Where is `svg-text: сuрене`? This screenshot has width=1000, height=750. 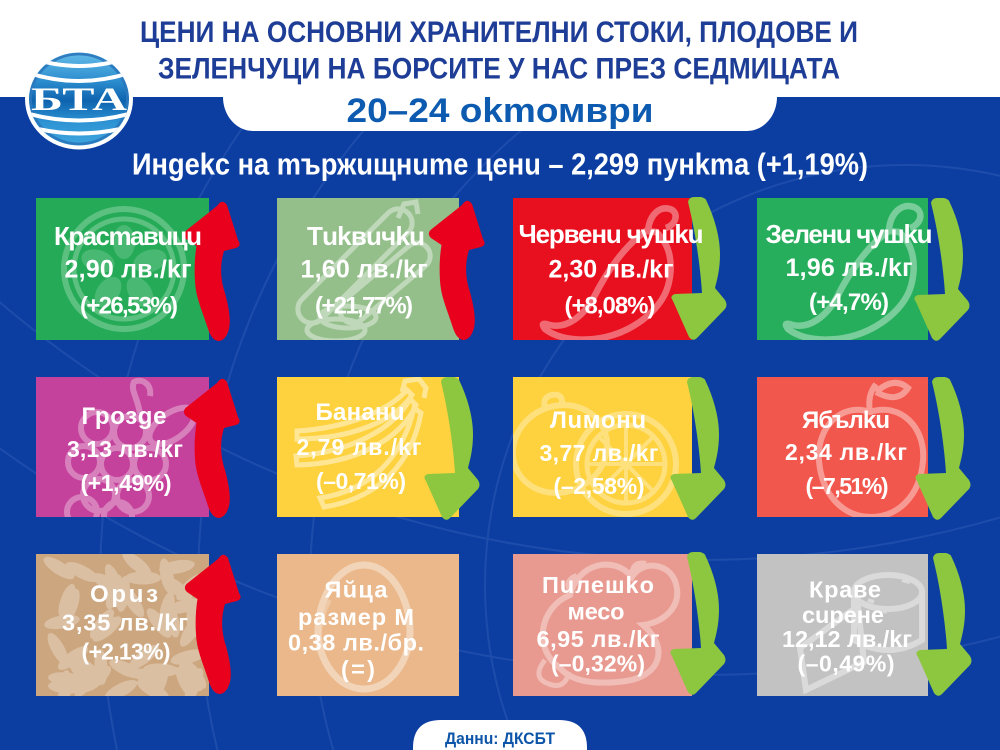
svg-text: сuрене is located at coordinates (843, 615).